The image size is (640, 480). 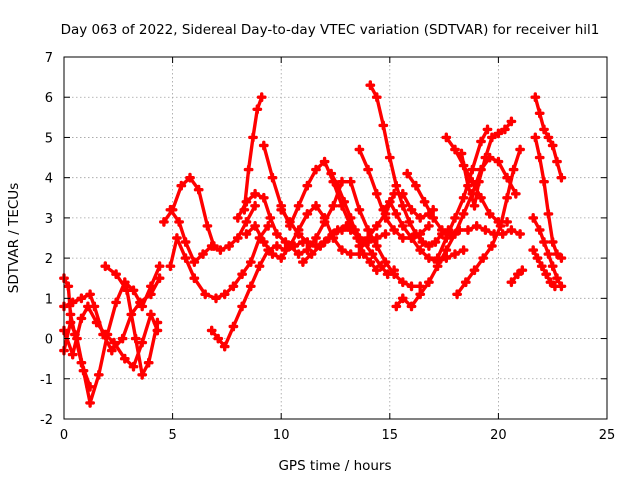 What do you see at coordinates (49, 58) in the screenshot?
I see `y-tick-label: 7` at bounding box center [49, 58].